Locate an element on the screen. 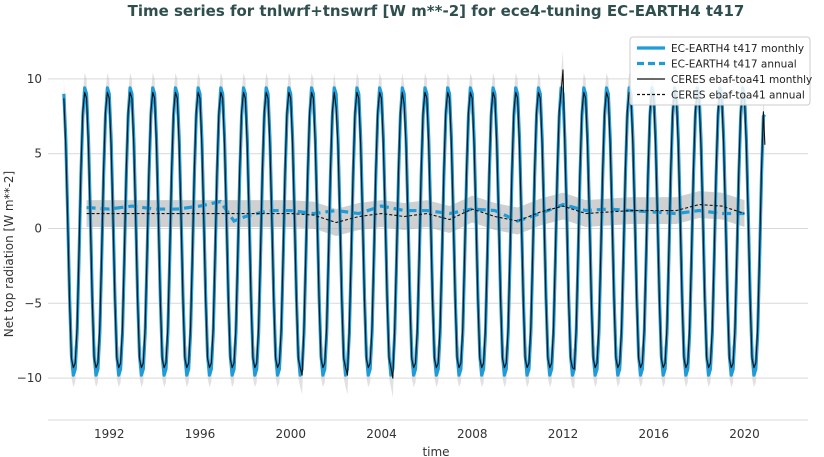  legend-box is located at coordinates (720, 71).